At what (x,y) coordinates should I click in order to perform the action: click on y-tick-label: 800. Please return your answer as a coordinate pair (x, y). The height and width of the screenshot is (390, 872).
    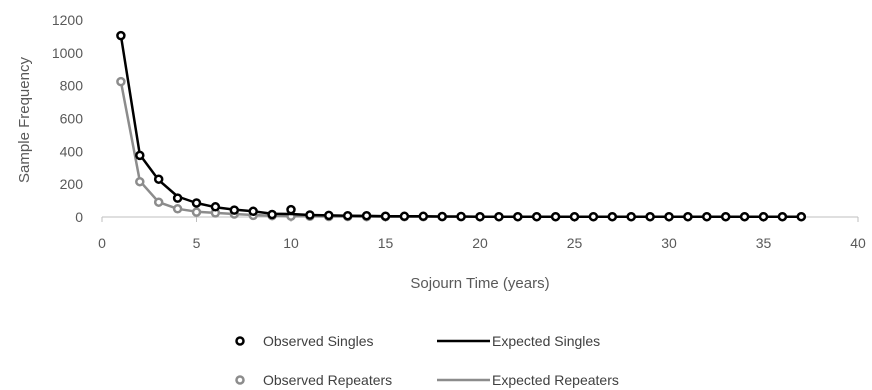
    Looking at the image, I should click on (72, 86).